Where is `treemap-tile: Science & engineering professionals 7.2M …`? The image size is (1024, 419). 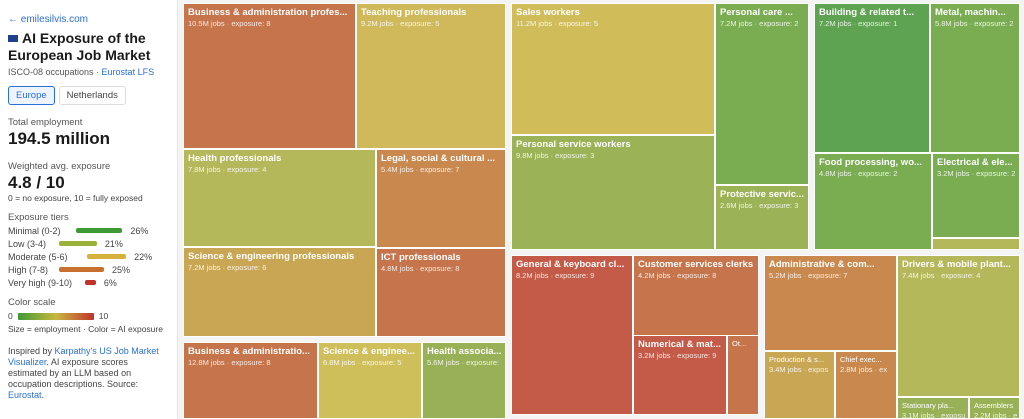 treemap-tile: Science & engineering professionals 7.2M … is located at coordinates (279, 292).